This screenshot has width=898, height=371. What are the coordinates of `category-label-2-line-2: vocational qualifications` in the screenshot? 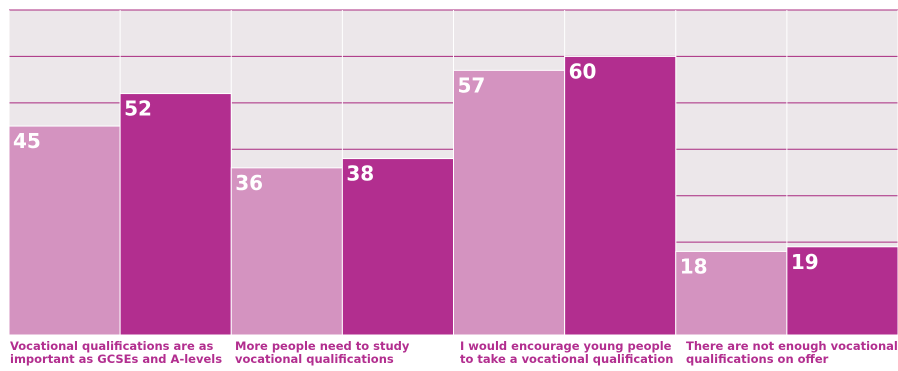 It's located at (314, 359).